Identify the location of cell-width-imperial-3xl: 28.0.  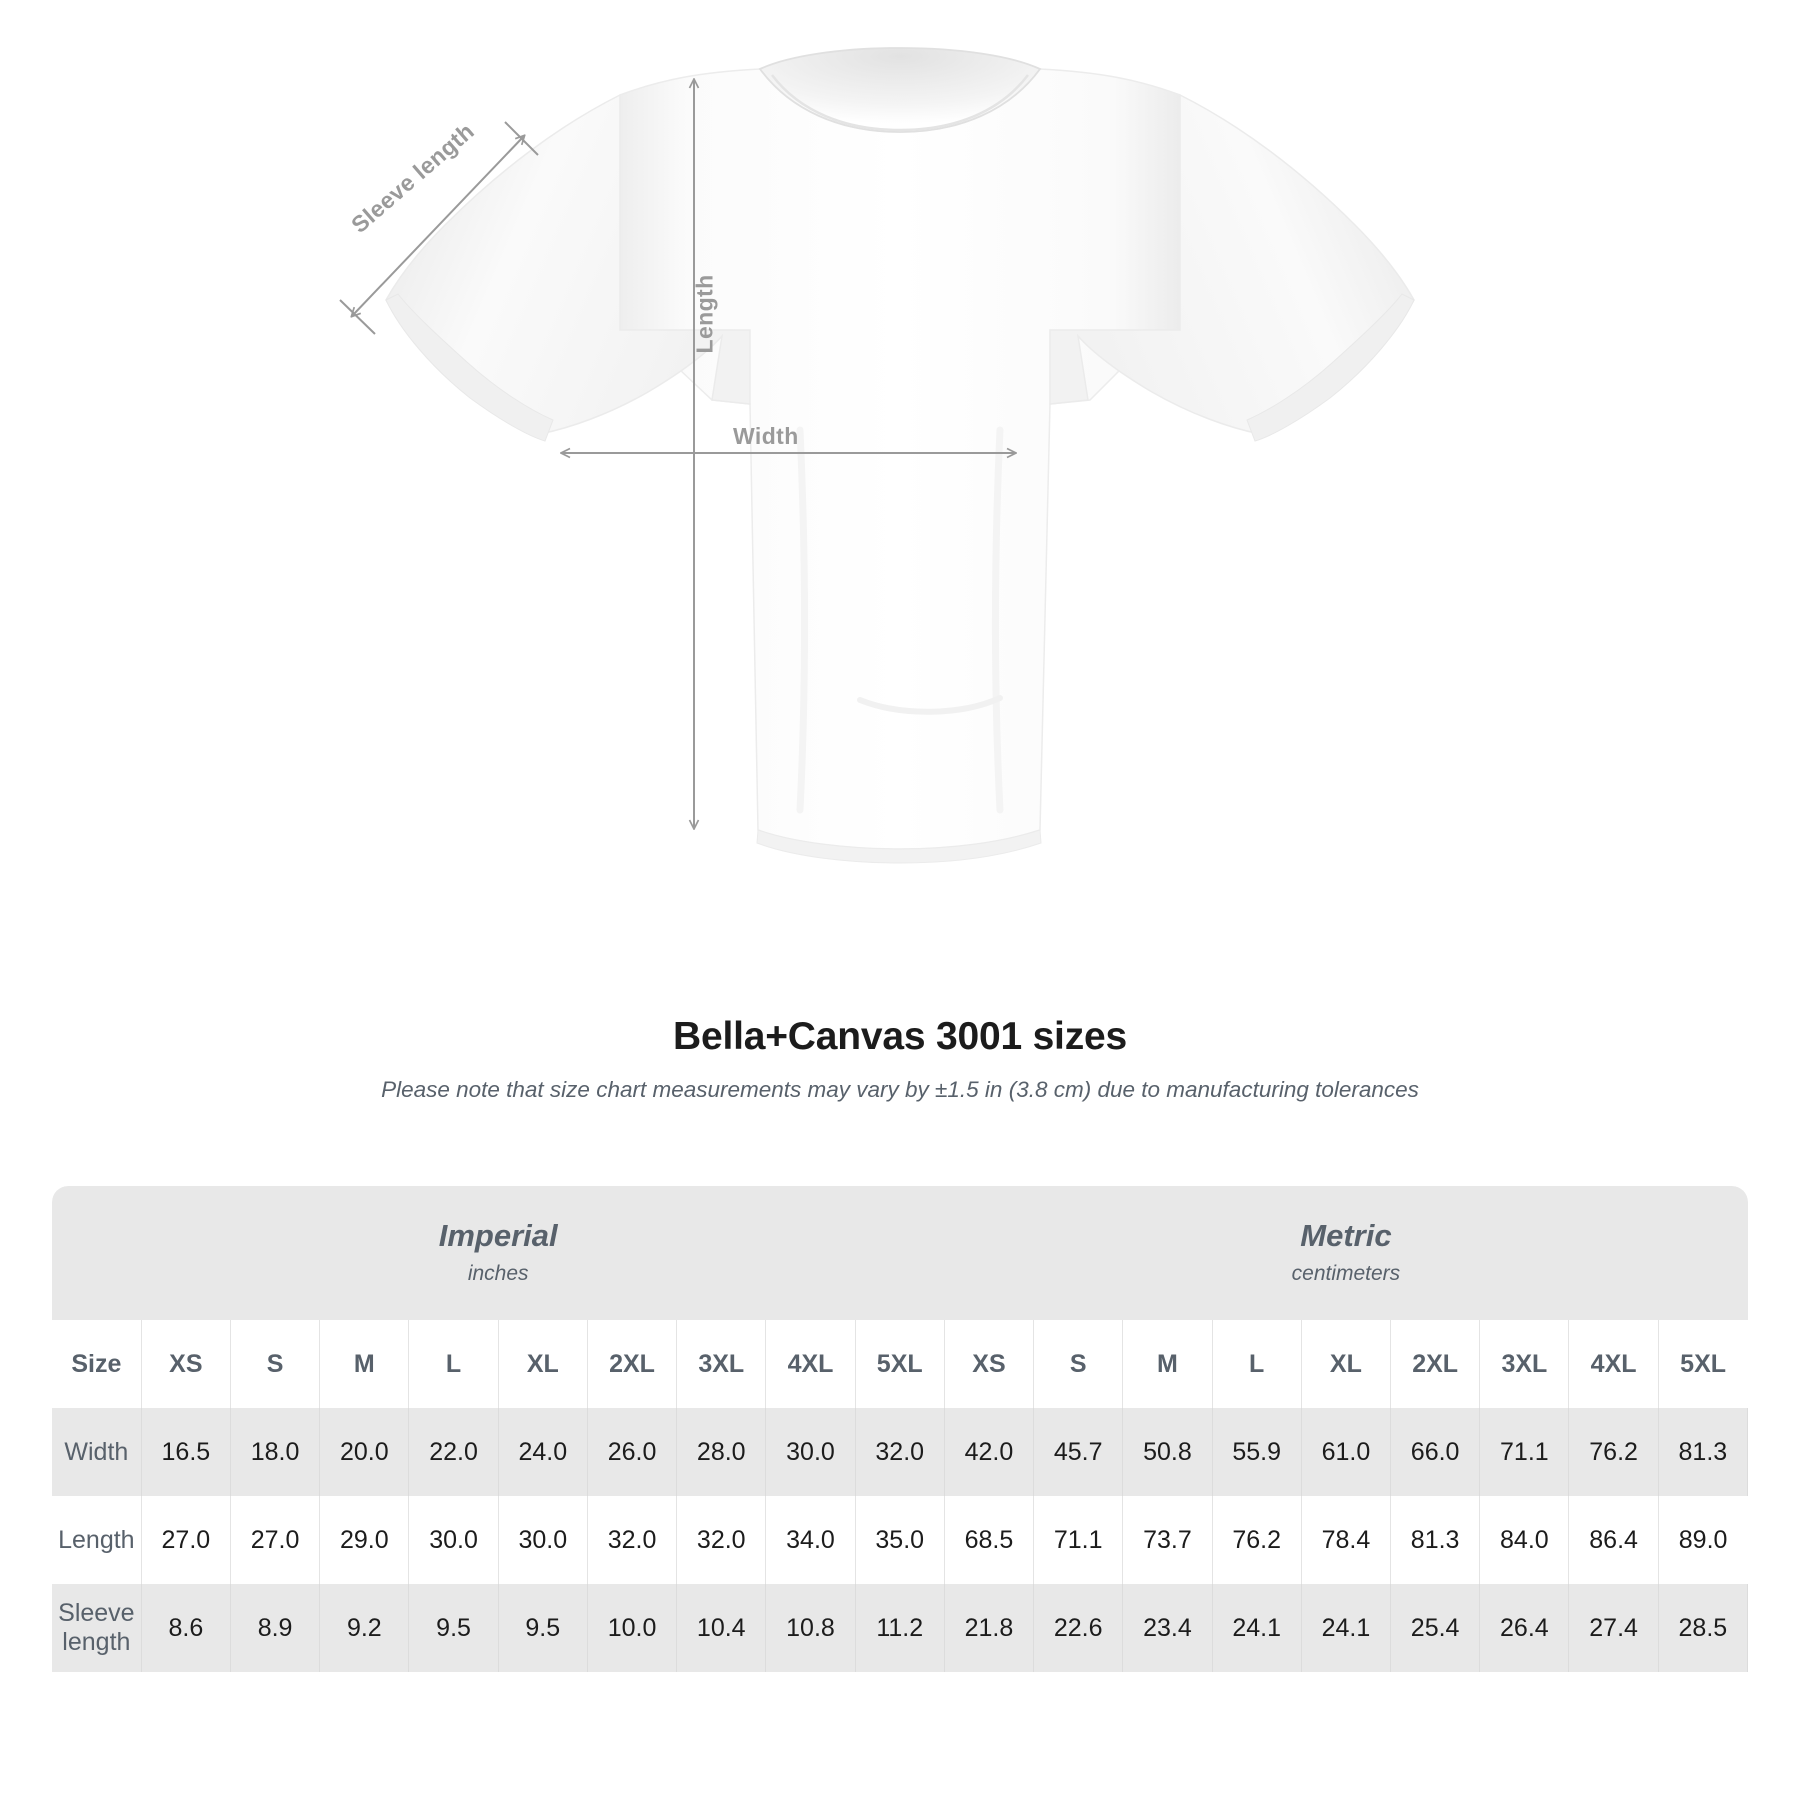
(721, 1452).